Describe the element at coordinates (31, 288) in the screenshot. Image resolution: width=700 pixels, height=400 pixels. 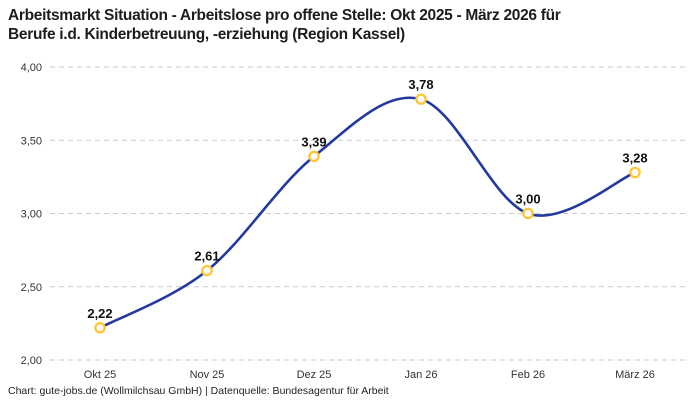
I see `y-tick-label: 2,50` at that location.